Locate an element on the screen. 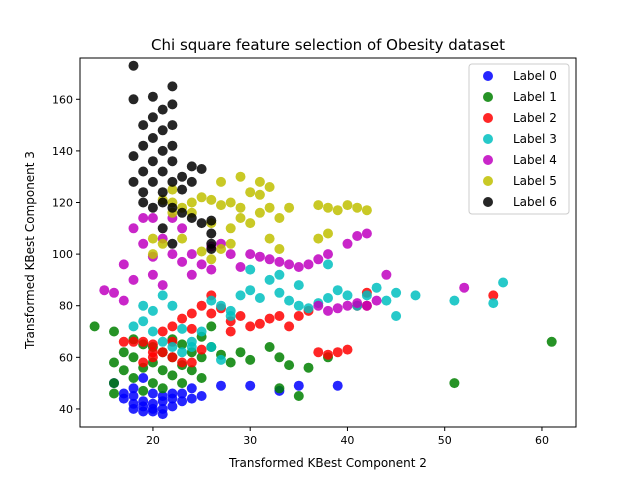 The width and height of the screenshot is (640, 484). x-tick-label: 20 is located at coordinates (153, 440).